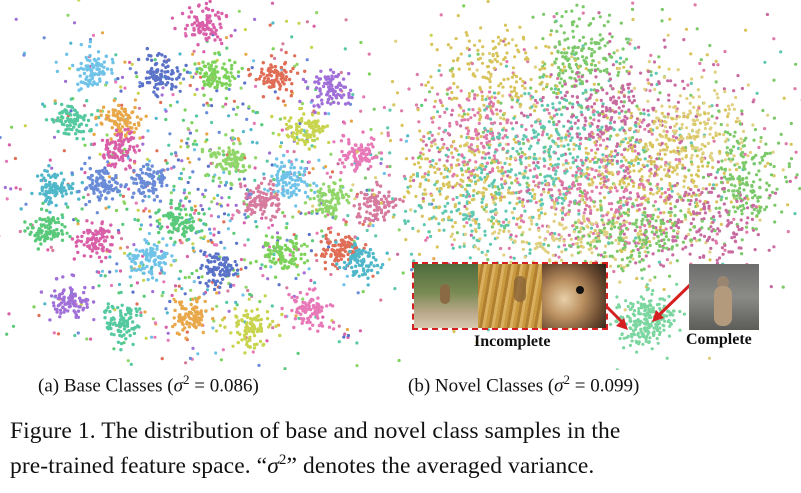  I want to click on arrow-incomplete-head, so click(622, 324).